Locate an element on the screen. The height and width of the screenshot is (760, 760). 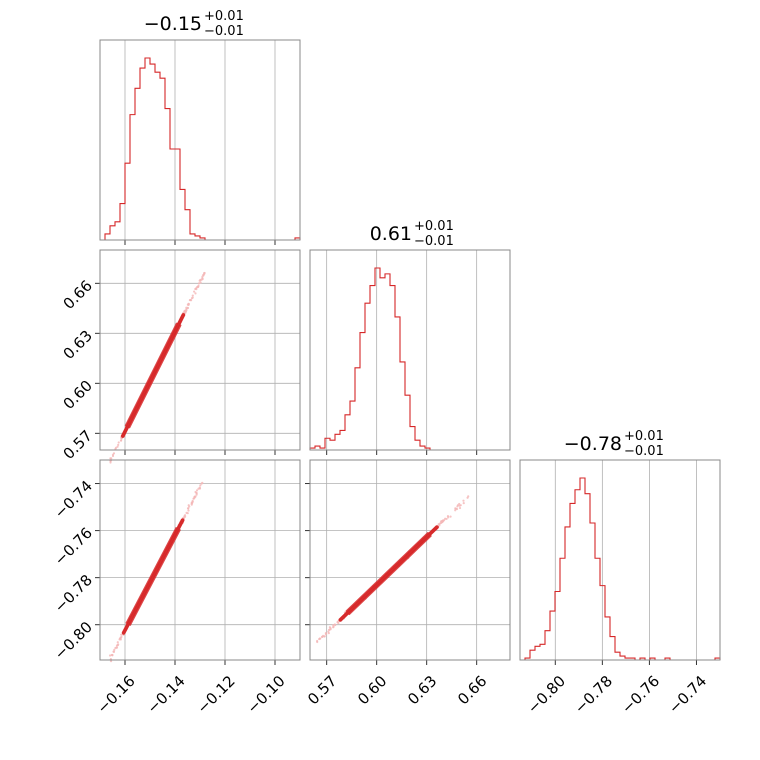
y-tick-label-p2: −0.78 is located at coordinates (73, 593).